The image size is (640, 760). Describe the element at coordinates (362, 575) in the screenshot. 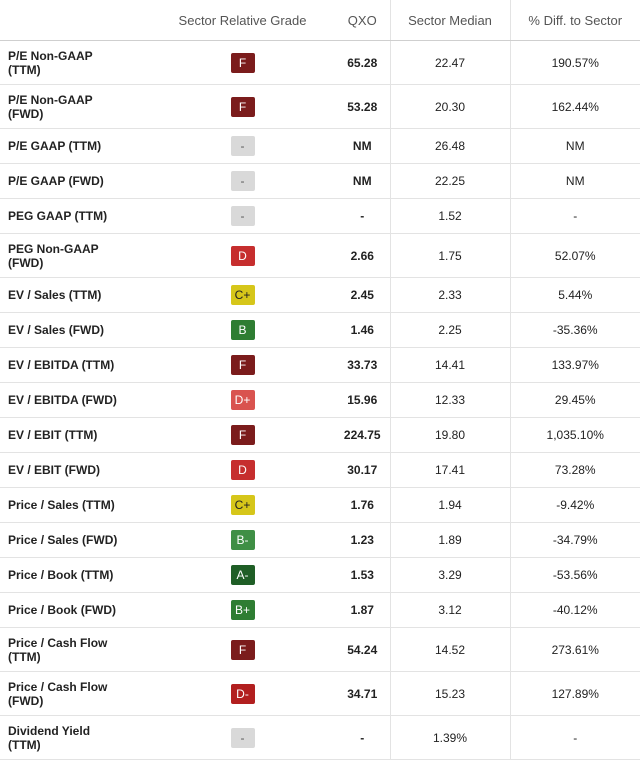

I see `qxo-value: 1.53` at that location.